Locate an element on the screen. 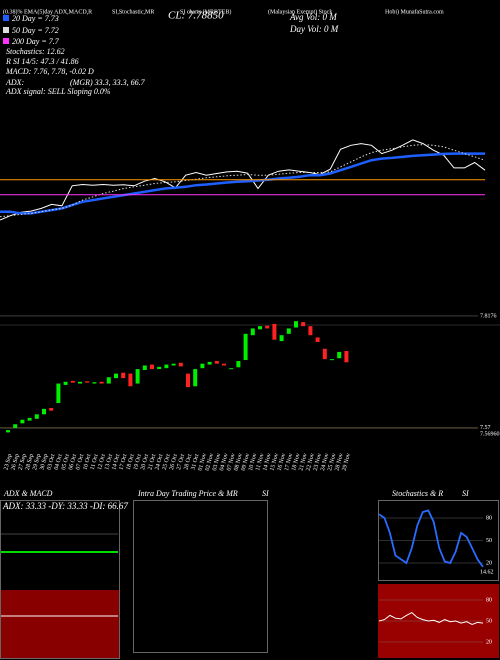 The height and width of the screenshot is (660, 500). header-text: Hobi) MunafaSutra.com is located at coordinates (414, 11).